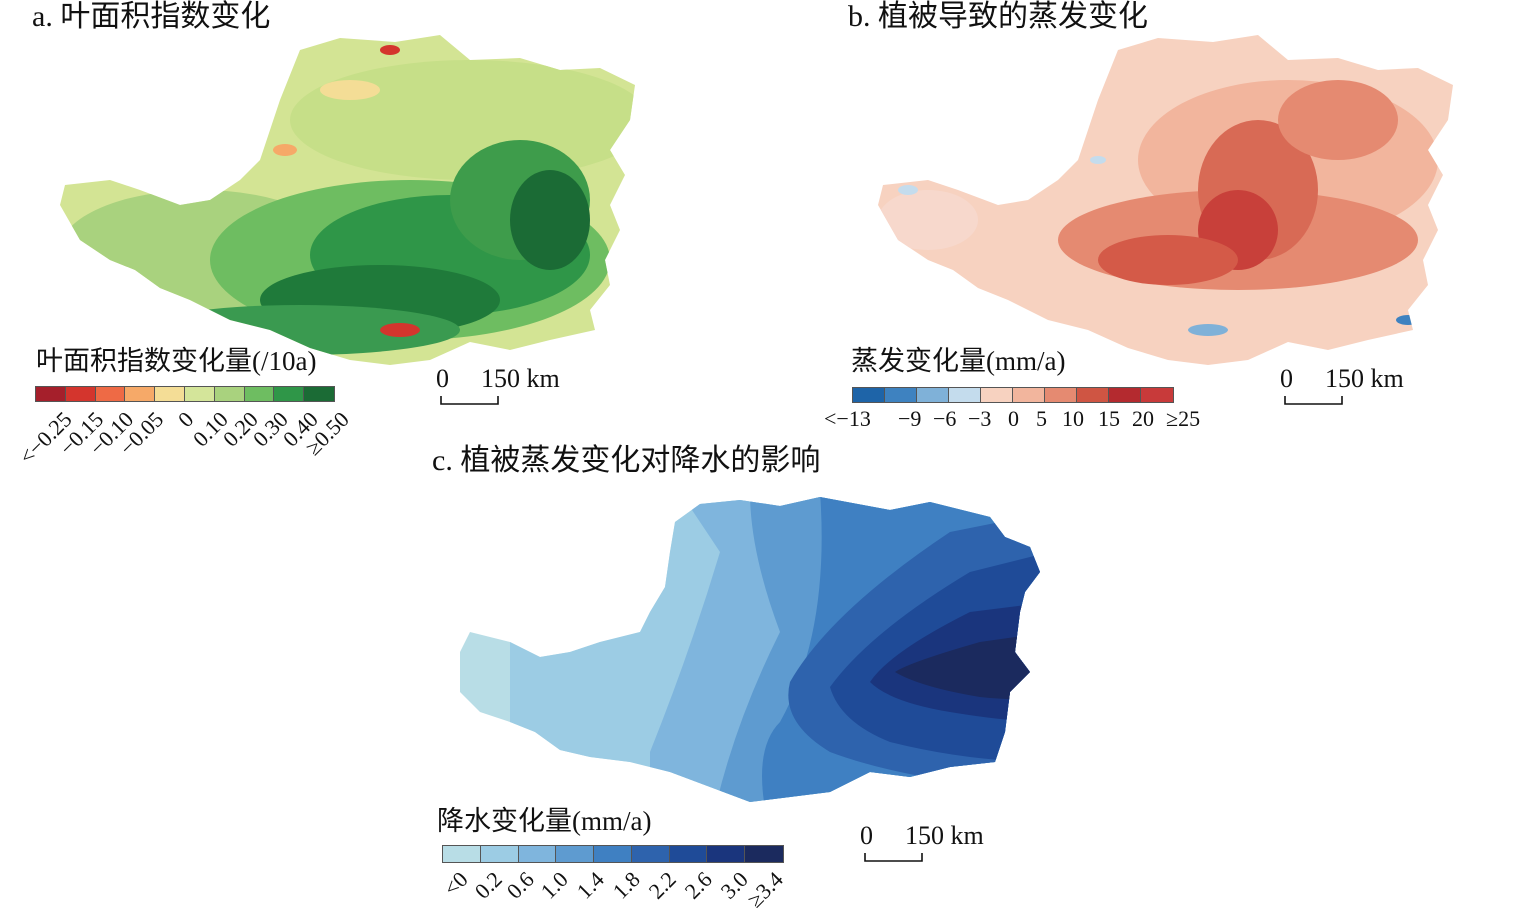 This screenshot has width=1531, height=920. I want to click on legend-tick-label: 5, so click(1041, 418).